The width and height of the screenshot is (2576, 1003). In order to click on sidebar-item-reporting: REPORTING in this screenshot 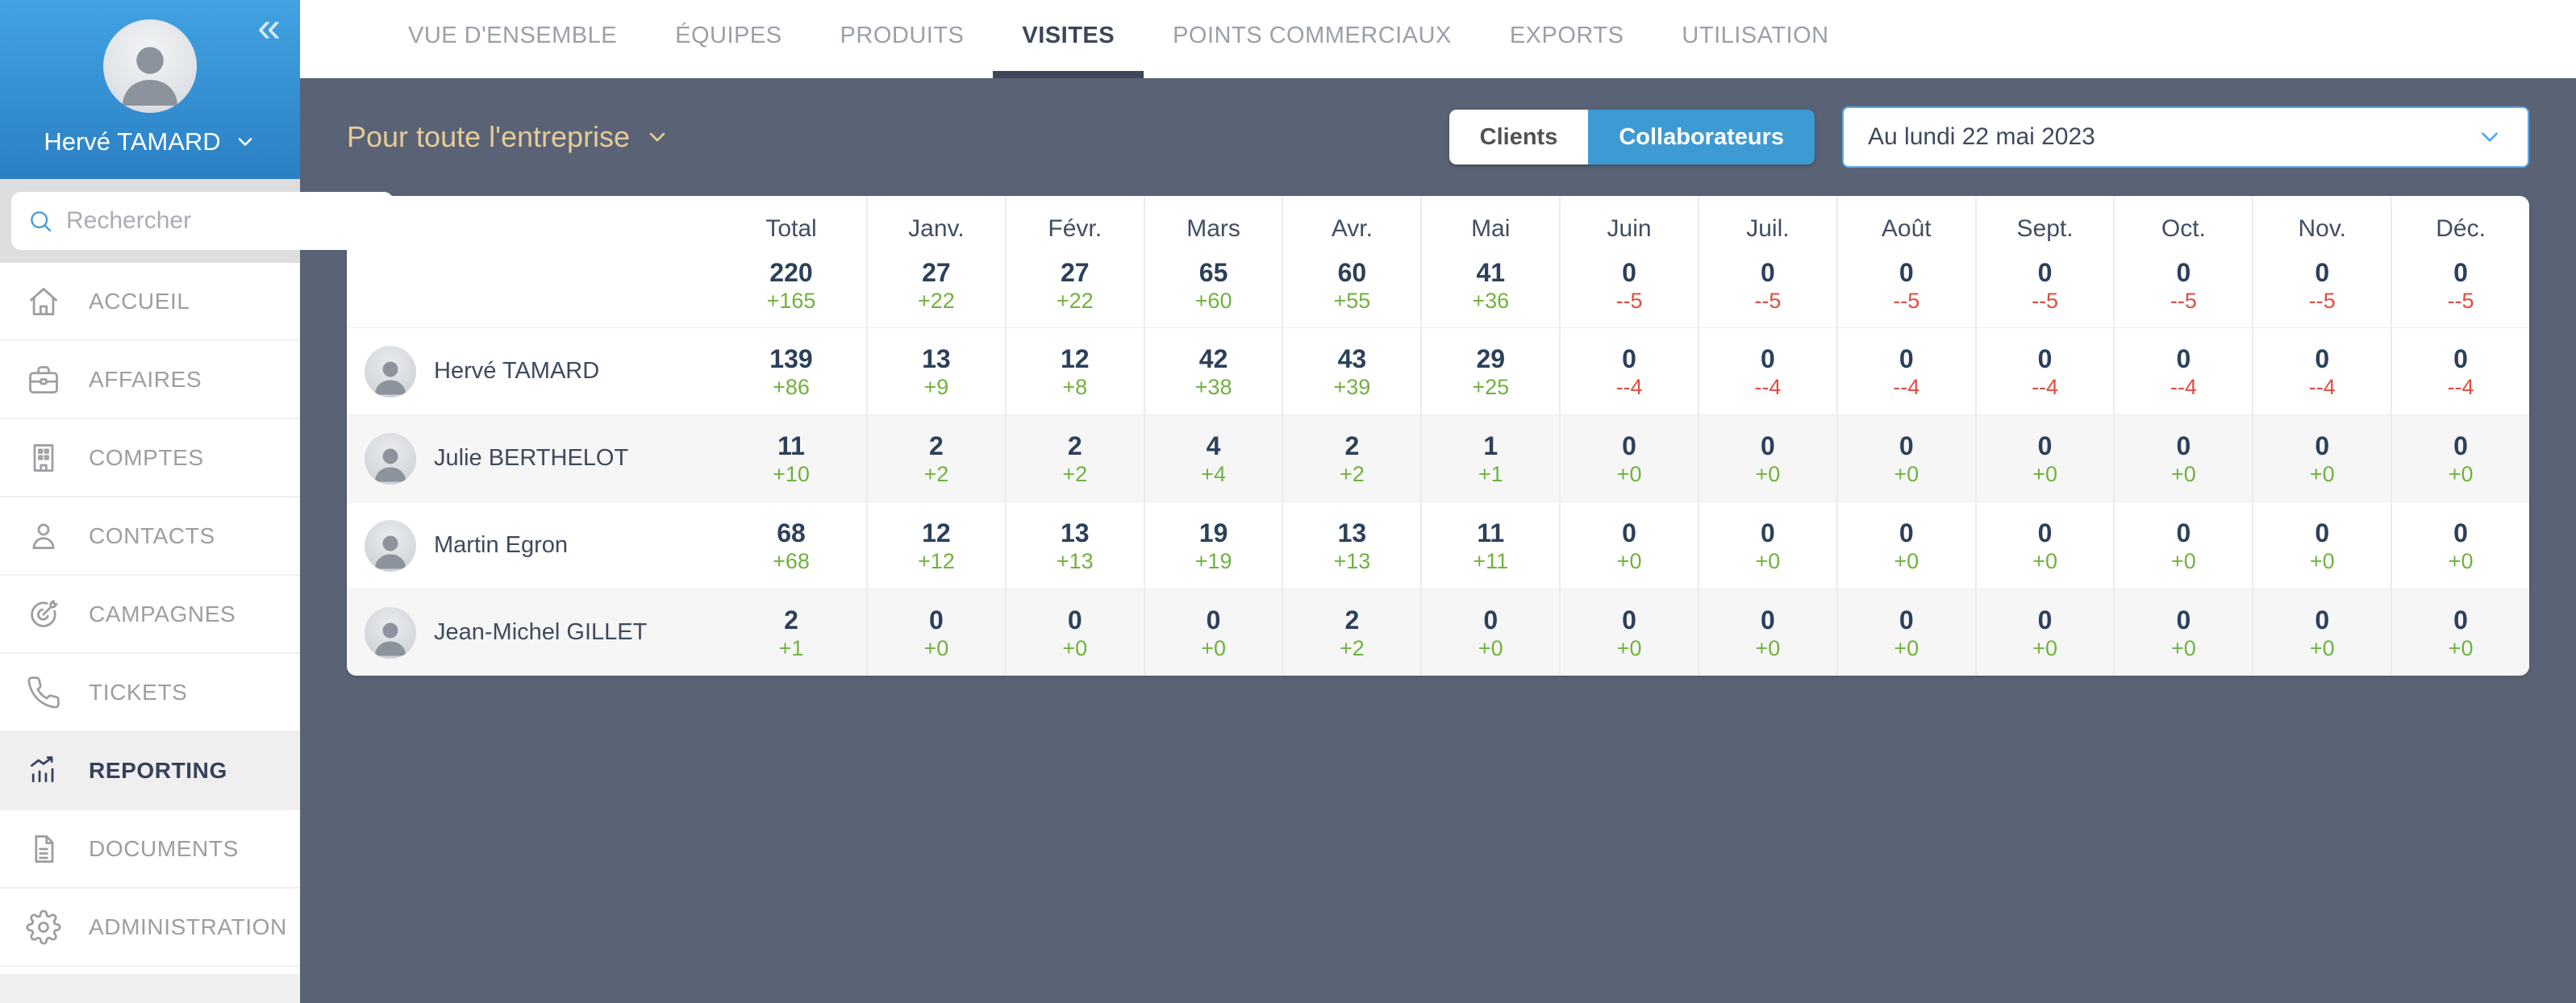, I will do `click(150, 771)`.